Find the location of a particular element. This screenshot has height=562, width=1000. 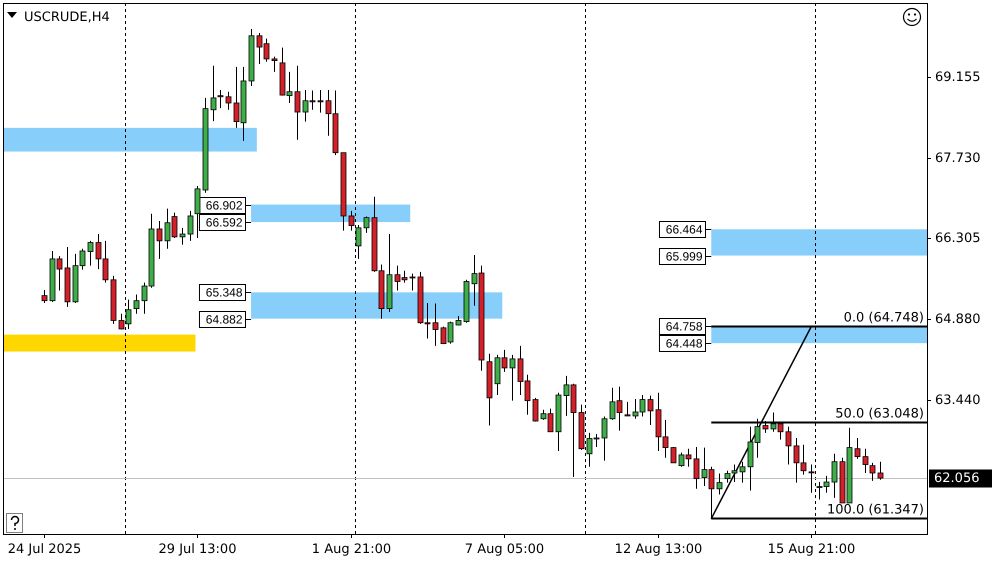

text: USCRUDE,H4 is located at coordinates (67, 17).